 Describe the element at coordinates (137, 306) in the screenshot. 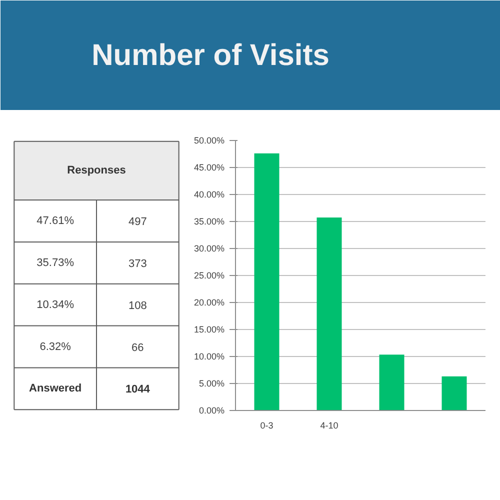

I see `text: 108` at that location.